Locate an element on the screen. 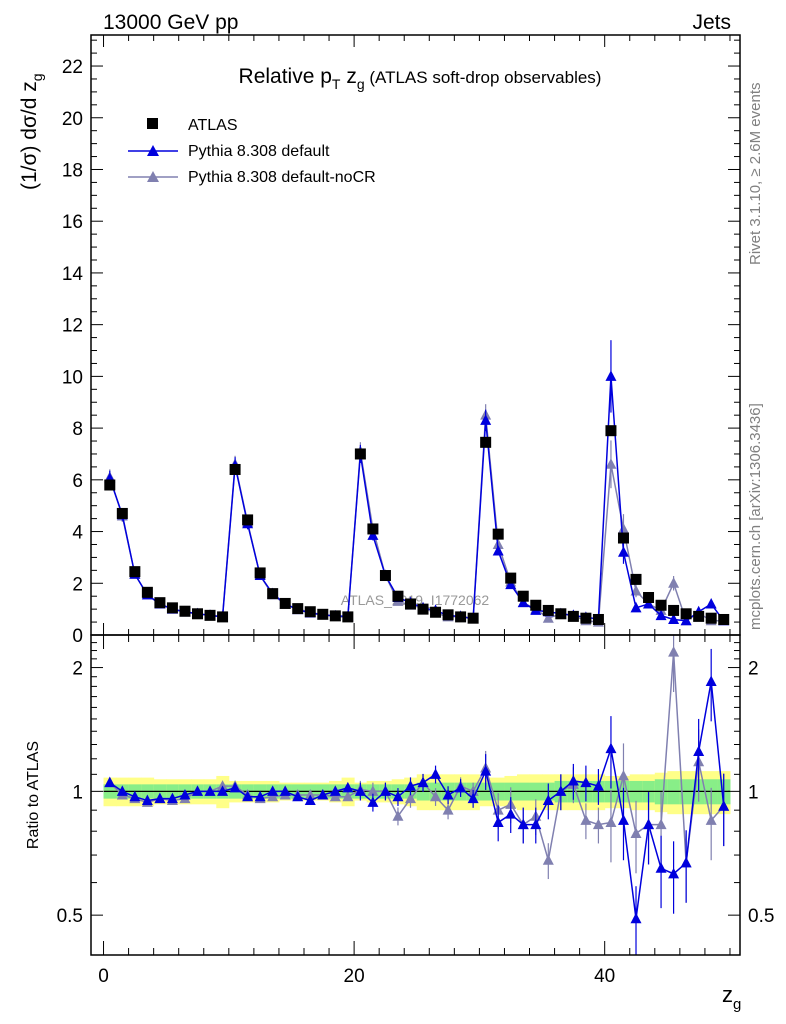 This screenshot has width=786, height=1024. main-ytick-label: 12 is located at coordinates (72, 326).